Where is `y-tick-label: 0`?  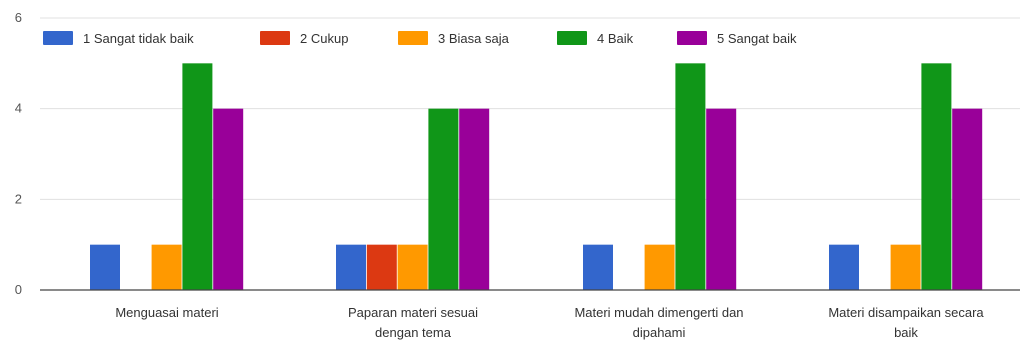 y-tick-label: 0 is located at coordinates (18, 289).